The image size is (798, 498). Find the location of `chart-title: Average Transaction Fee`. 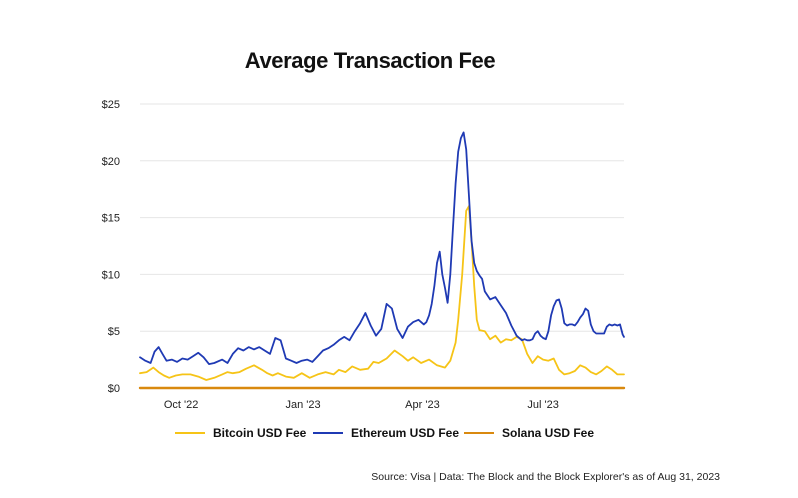

chart-title: Average Transaction Fee is located at coordinates (370, 60).